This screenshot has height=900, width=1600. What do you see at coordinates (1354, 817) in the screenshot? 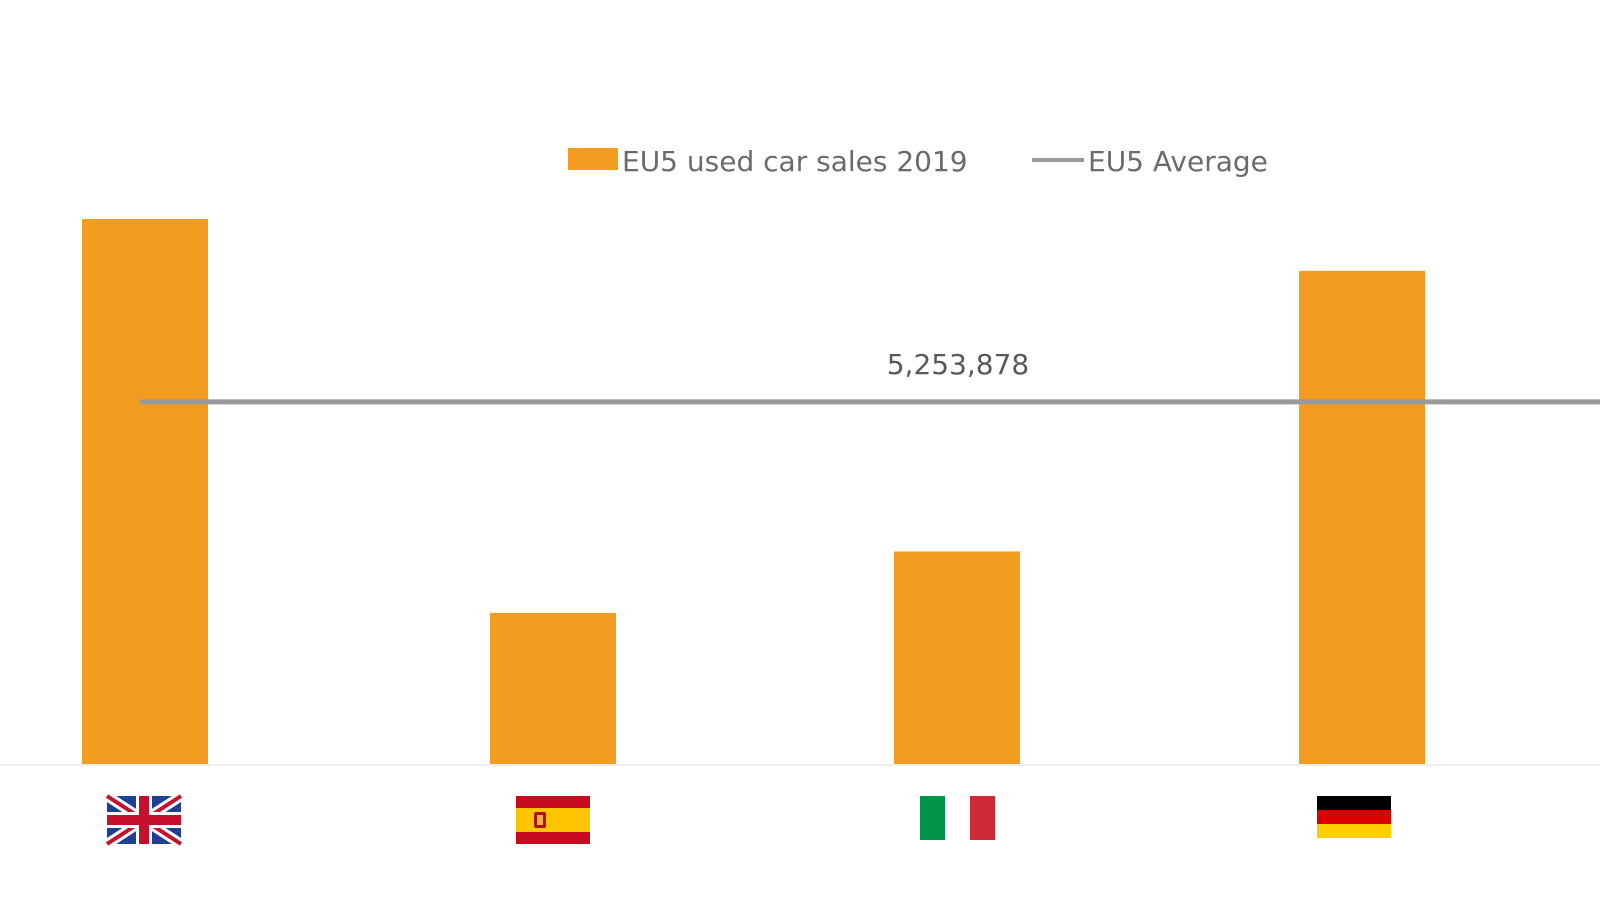
I see `germany-flag-icon` at bounding box center [1354, 817].